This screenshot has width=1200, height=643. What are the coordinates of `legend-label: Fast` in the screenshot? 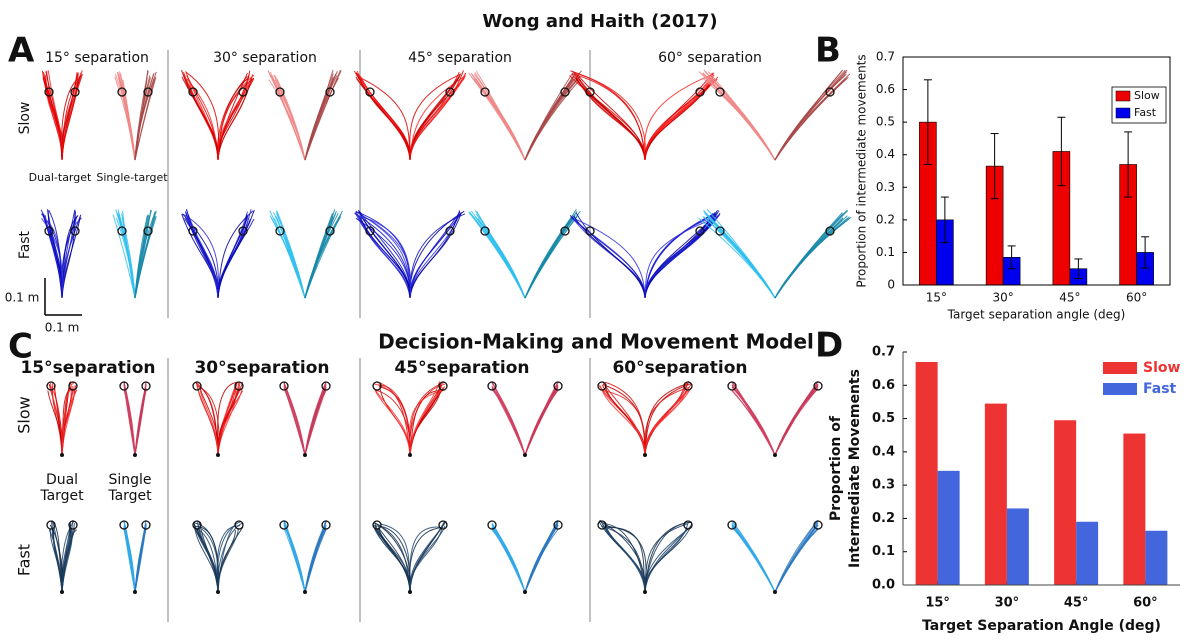 It's located at (1145, 112).